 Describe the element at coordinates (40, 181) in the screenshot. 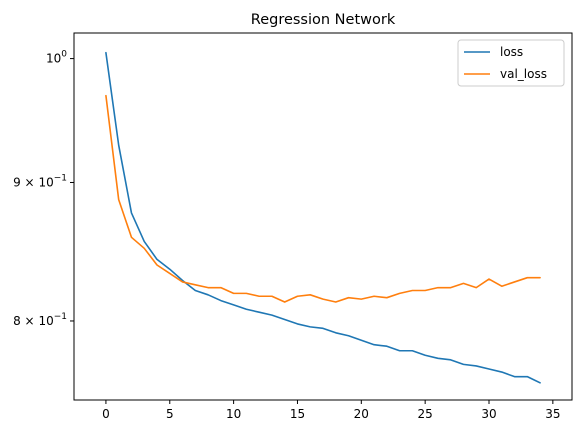

I see `y-tick-label: 9 × 10⁻¹` at that location.